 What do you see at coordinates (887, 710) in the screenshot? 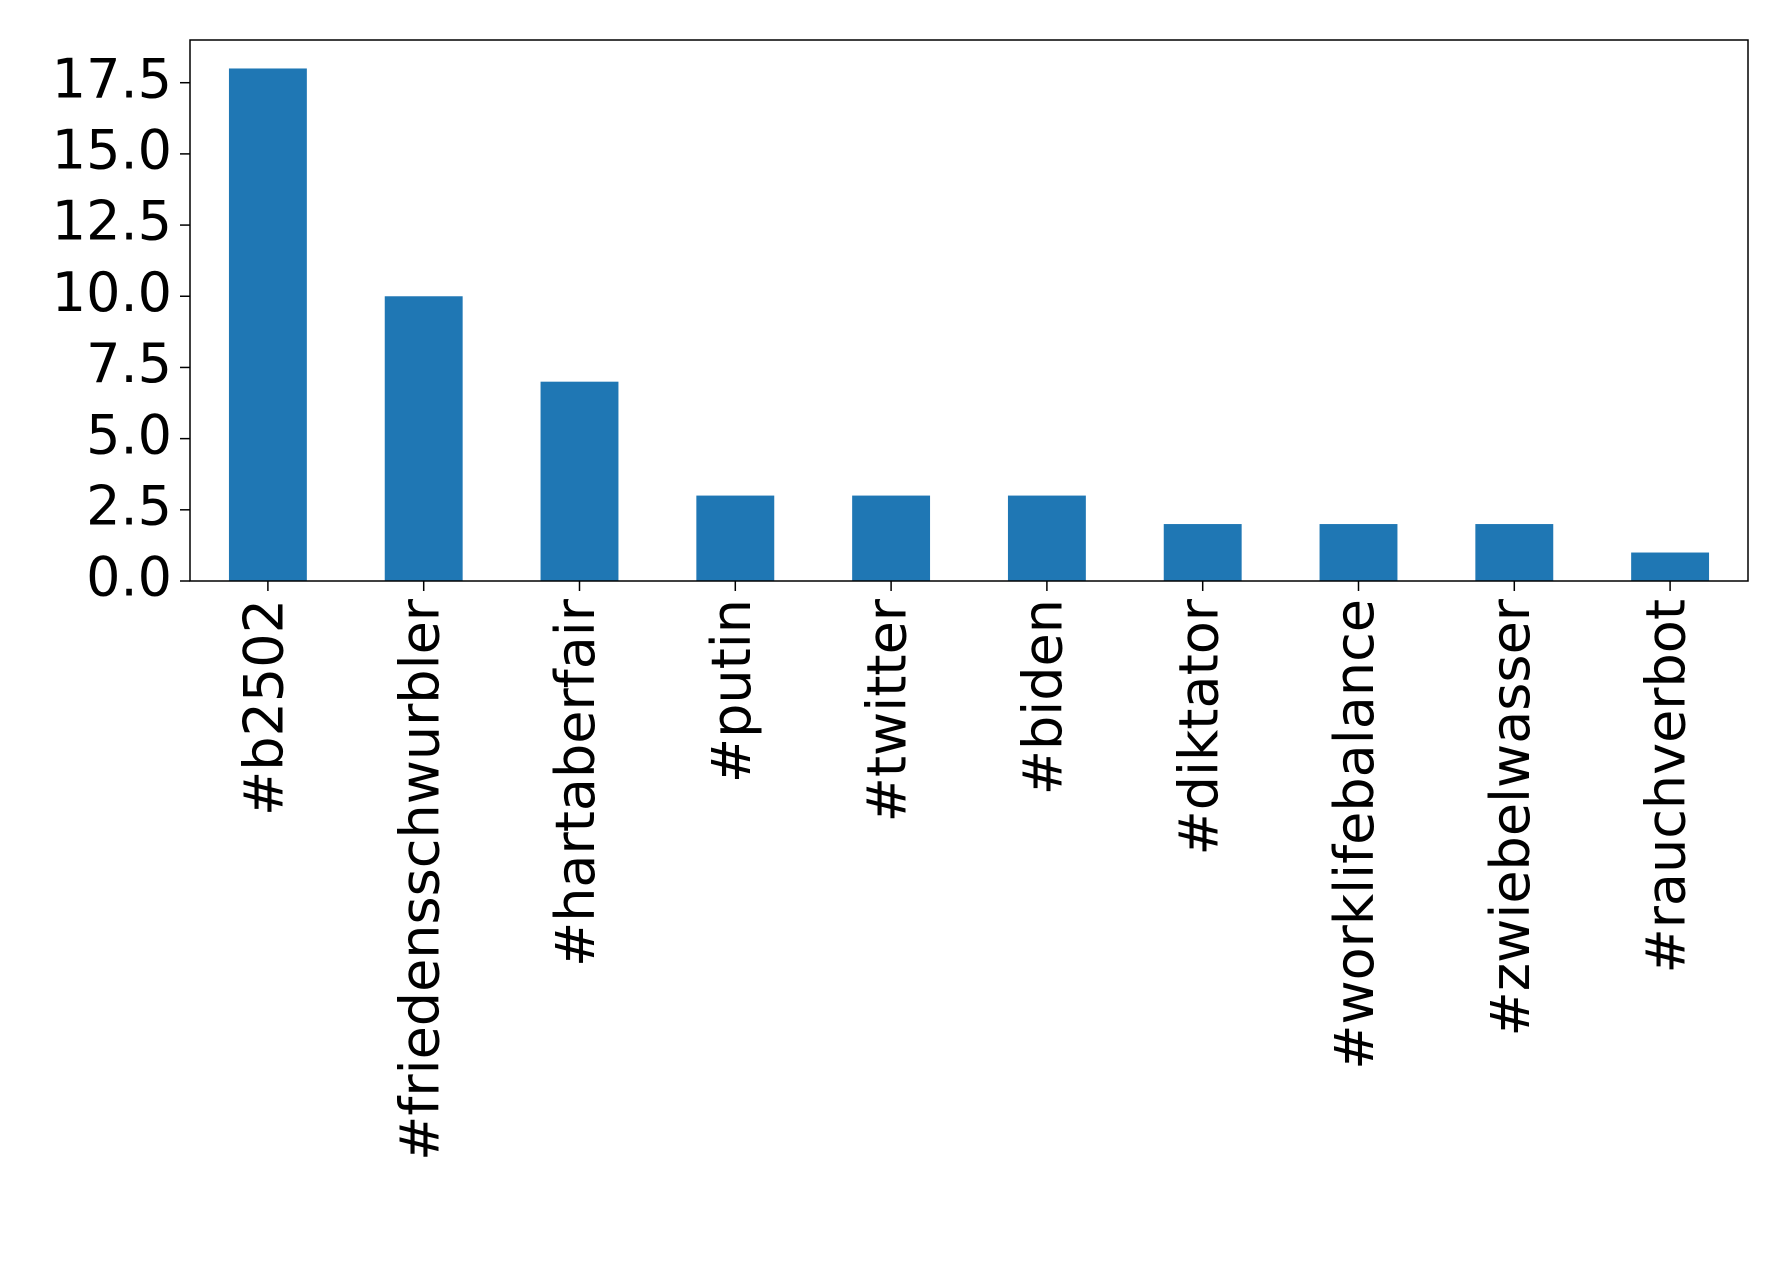
I see `x-tick-label: #twitter` at bounding box center [887, 710].